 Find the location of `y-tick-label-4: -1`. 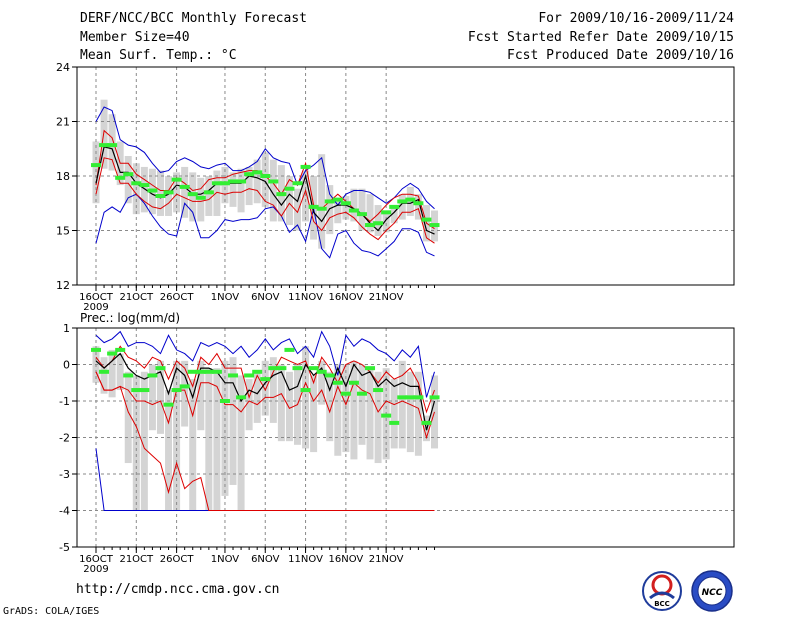

y-tick-label-4: -1 is located at coordinates (64, 401).